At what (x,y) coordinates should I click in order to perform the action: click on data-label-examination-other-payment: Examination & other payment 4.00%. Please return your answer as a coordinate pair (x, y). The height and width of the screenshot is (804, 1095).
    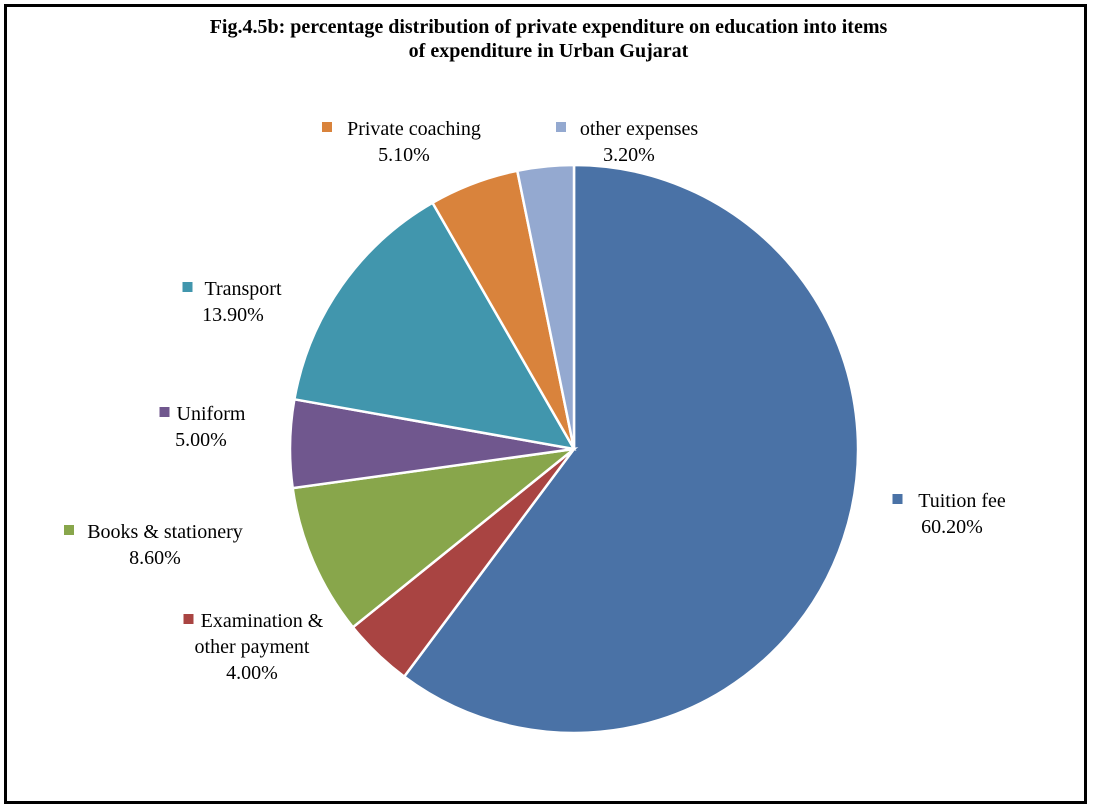
    Looking at the image, I should click on (253, 647).